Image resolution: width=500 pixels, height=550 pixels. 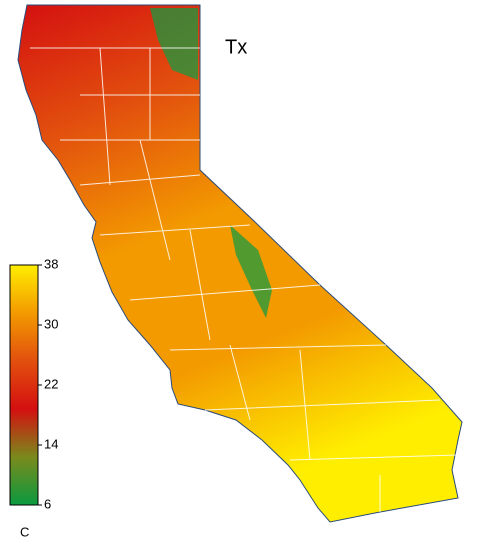 I want to click on colorbar-tick-label: 22, so click(x=51, y=383).